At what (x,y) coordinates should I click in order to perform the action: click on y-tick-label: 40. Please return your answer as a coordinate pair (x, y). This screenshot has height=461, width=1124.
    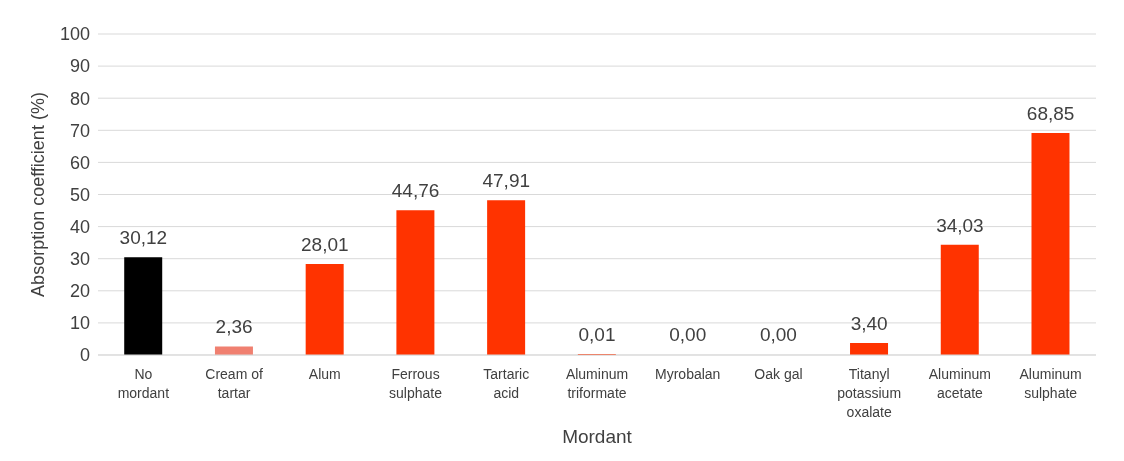
    Looking at the image, I should click on (79, 226).